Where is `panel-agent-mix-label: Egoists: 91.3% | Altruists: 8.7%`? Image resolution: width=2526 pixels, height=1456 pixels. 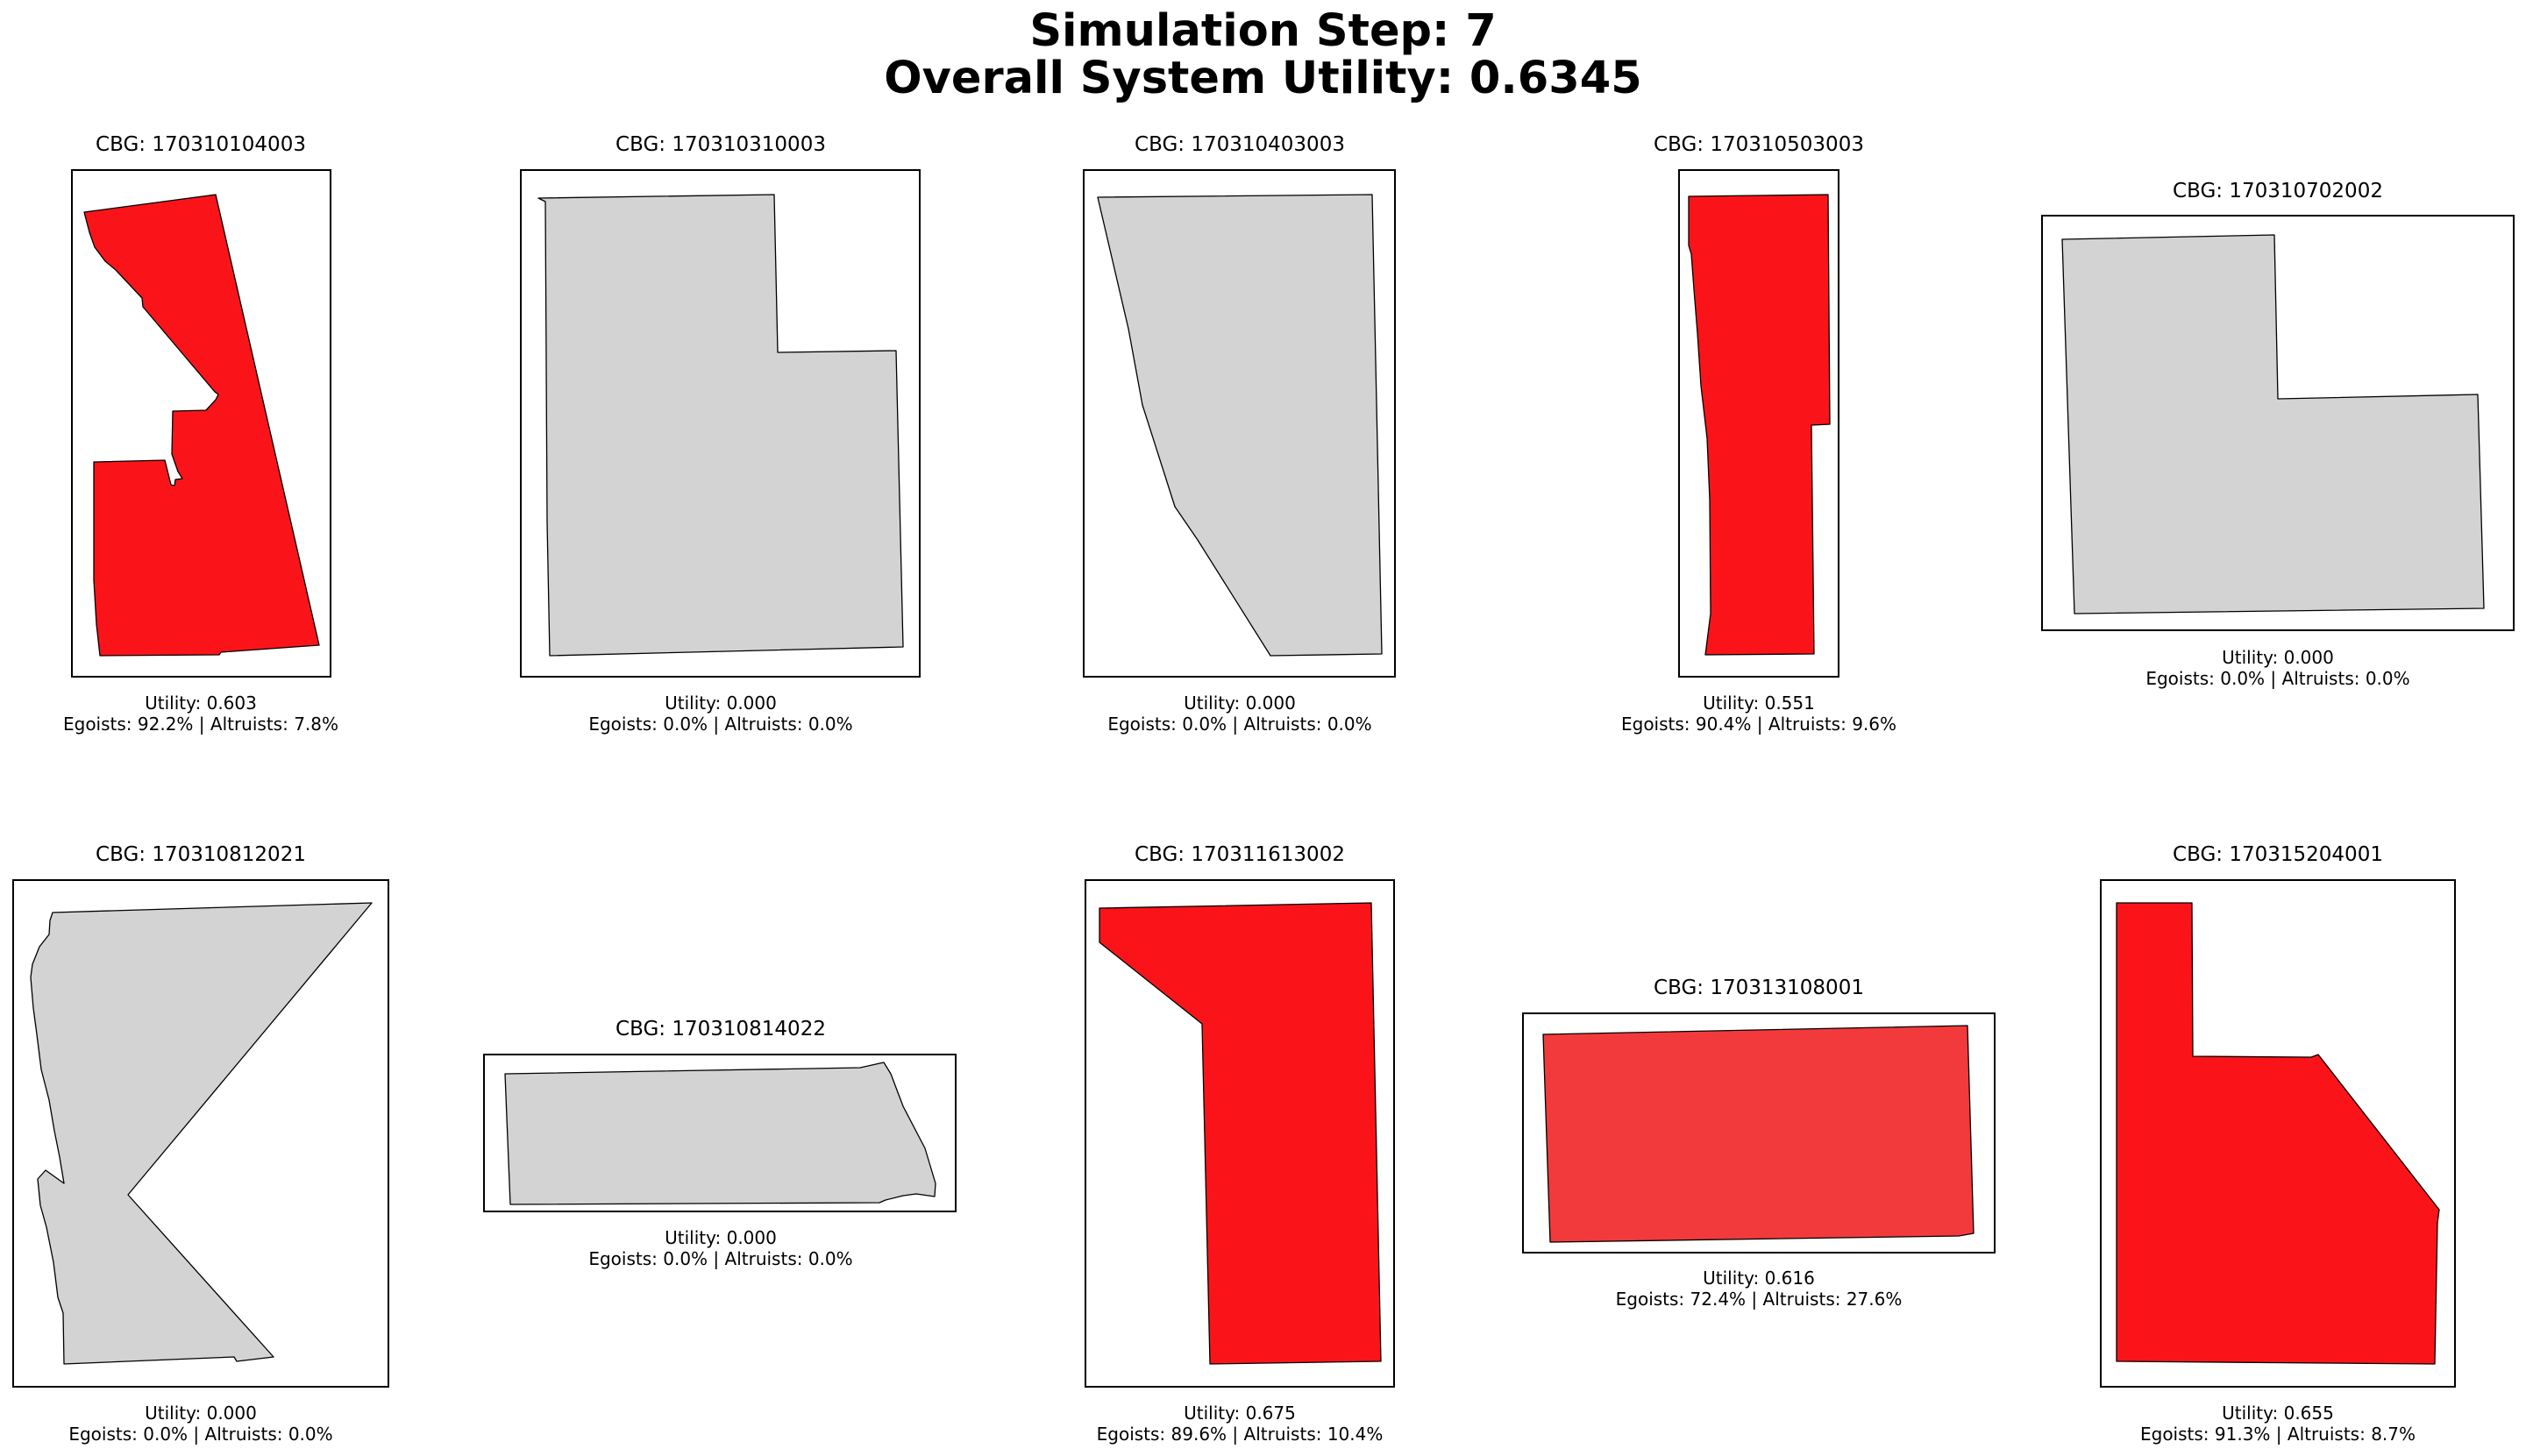 panel-agent-mix-label: Egoists: 91.3% | Altruists: 8.7% is located at coordinates (2277, 1434).